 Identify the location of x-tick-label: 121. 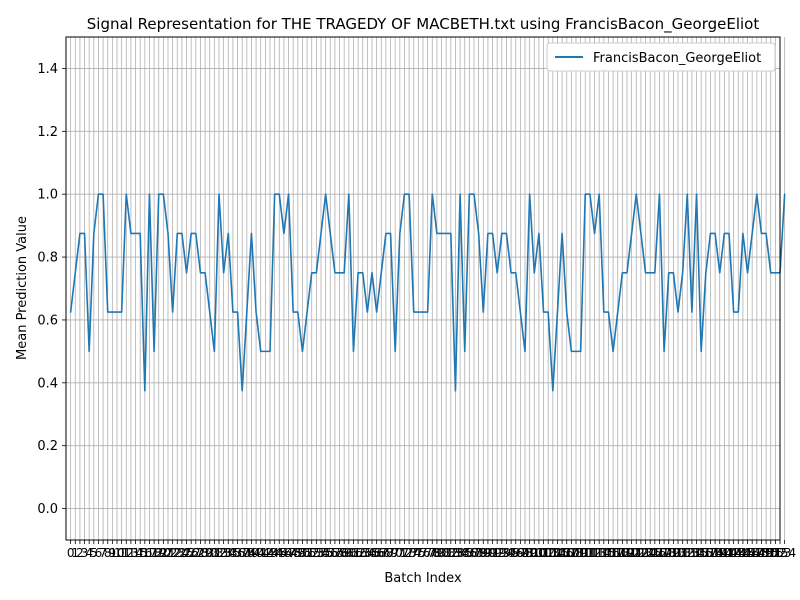
(631, 553).